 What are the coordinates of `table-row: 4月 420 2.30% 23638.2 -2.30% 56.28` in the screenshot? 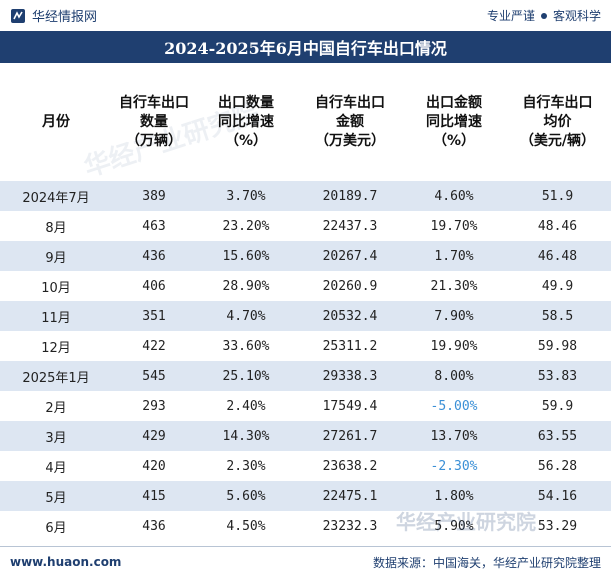 It's located at (305, 466).